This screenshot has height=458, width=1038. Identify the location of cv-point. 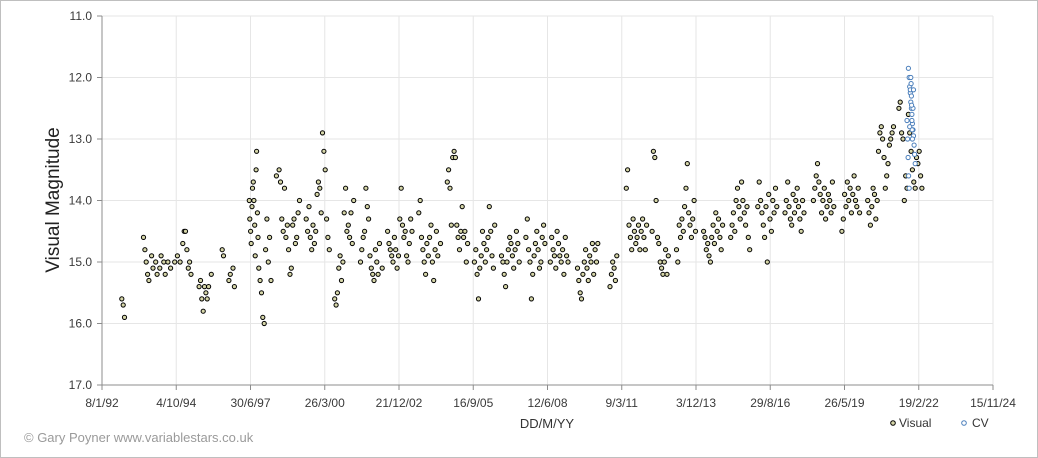
(914, 145).